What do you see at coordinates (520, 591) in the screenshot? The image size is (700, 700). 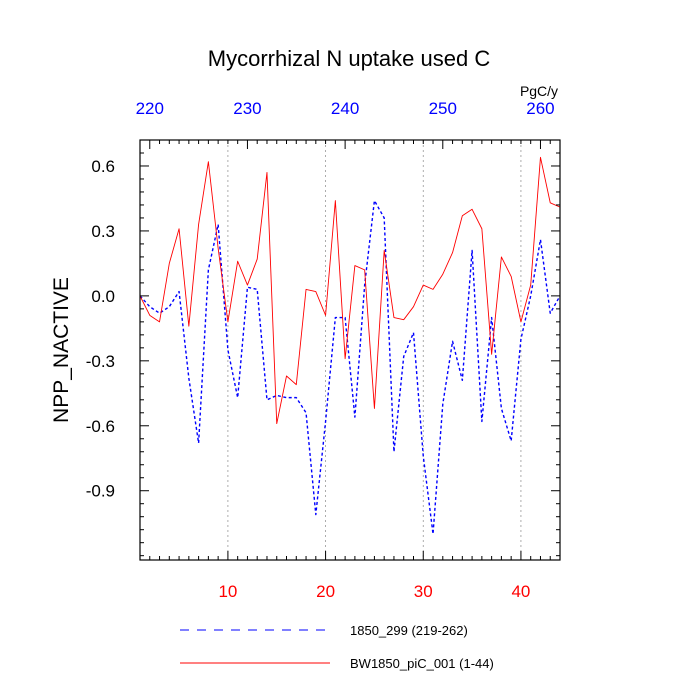 I see `bottom-tick-label: 40` at bounding box center [520, 591].